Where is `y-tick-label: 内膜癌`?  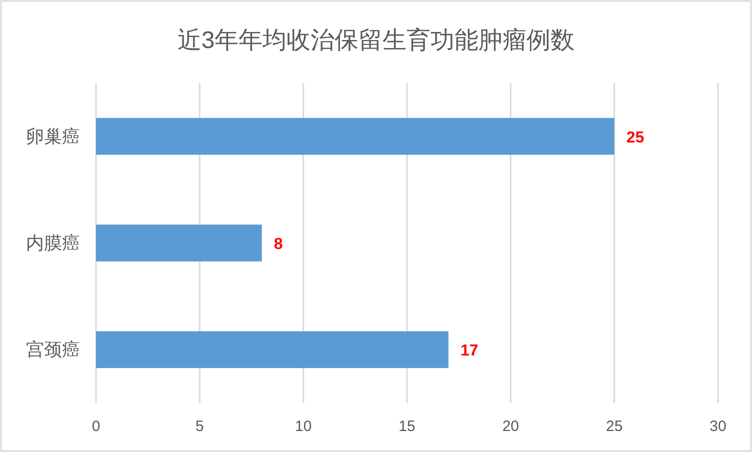 y-tick-label: 内膜癌 is located at coordinates (53, 243).